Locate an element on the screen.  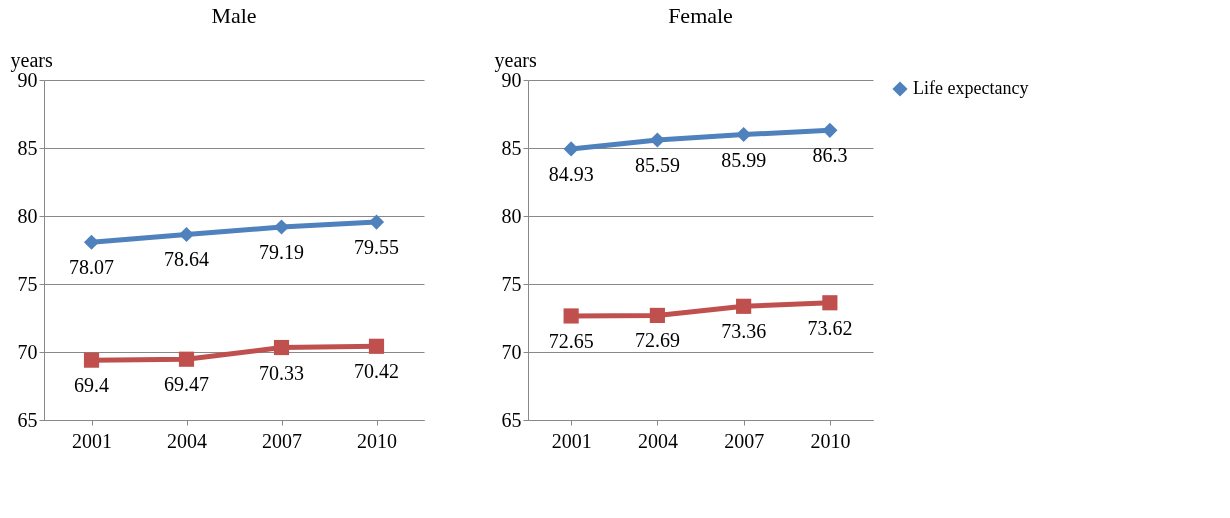
data-label: 84.93 is located at coordinates (571, 173).